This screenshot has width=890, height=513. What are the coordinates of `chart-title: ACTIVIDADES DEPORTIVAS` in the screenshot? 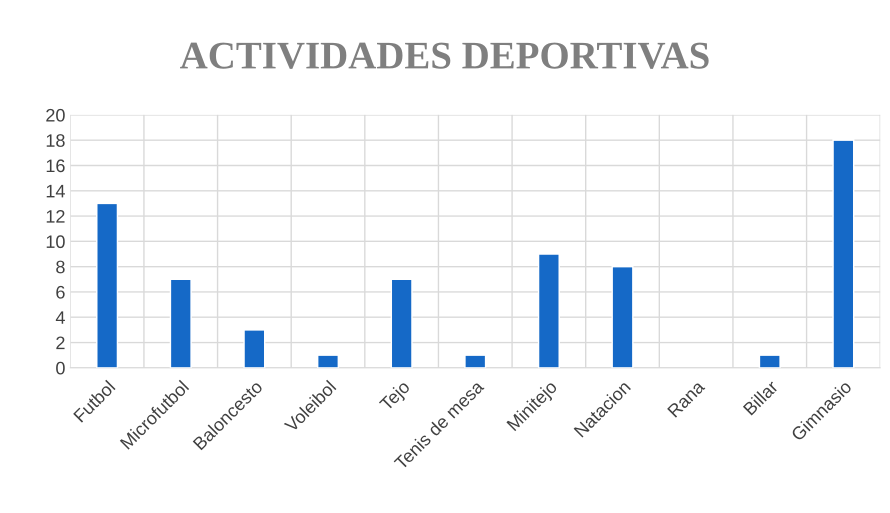 It's located at (444, 55).